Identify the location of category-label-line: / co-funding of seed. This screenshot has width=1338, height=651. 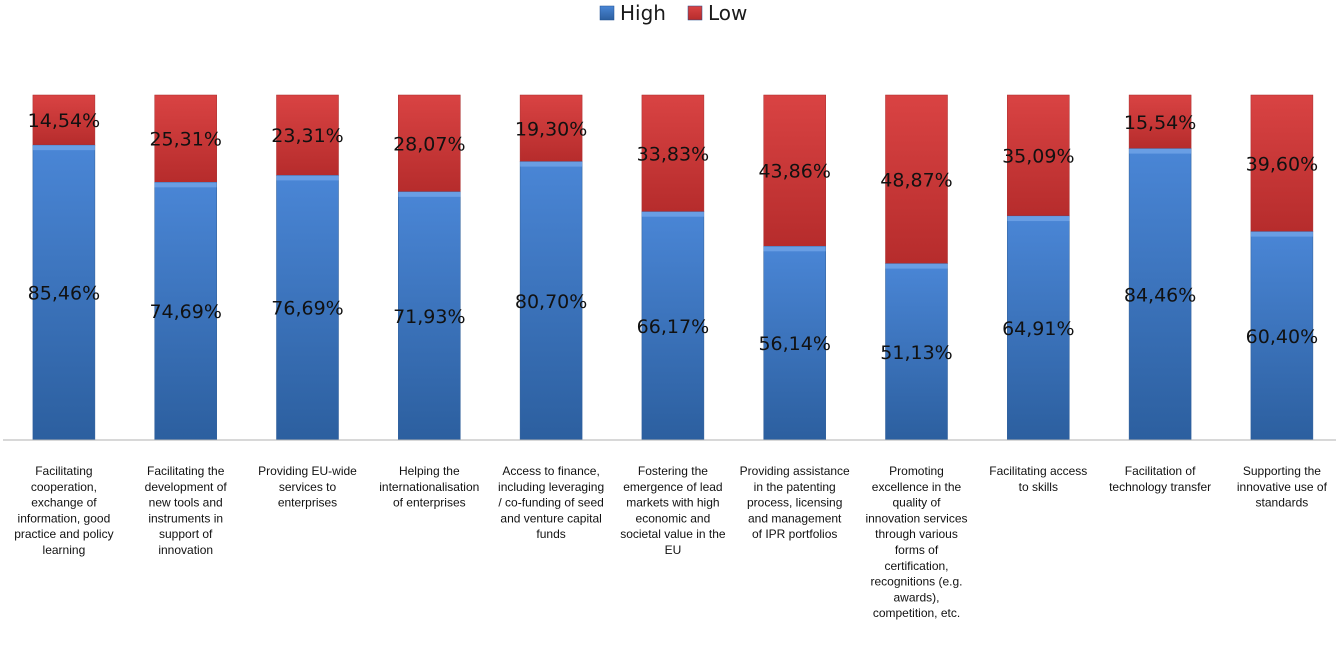
(550, 503).